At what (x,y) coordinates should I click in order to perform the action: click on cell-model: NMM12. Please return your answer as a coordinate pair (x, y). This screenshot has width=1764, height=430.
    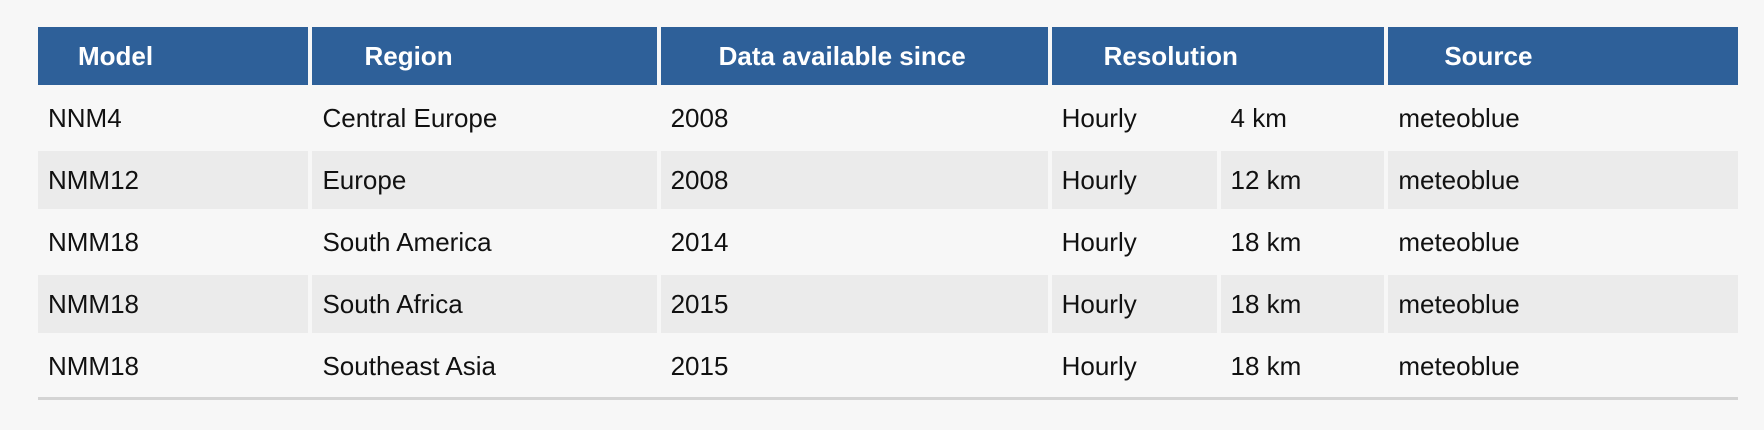
    Looking at the image, I should click on (173, 180).